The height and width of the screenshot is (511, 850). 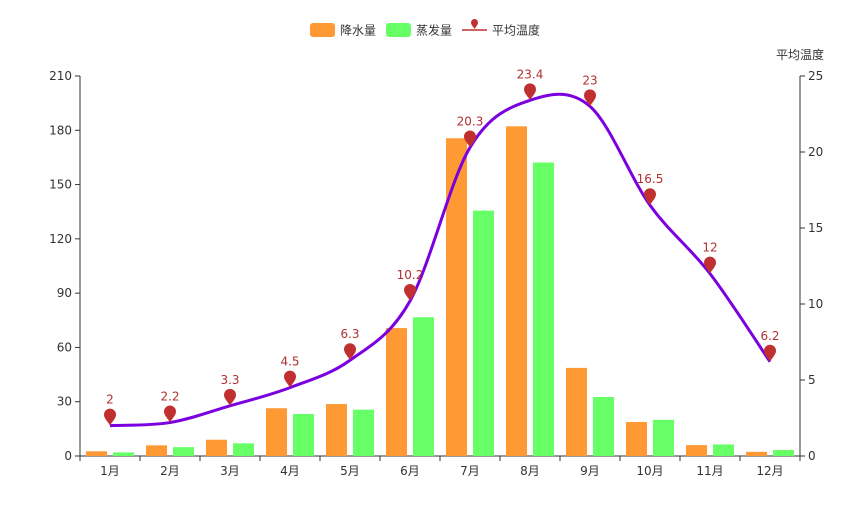 What do you see at coordinates (812, 456) in the screenshot?
I see `y-right-tick-label: 0` at bounding box center [812, 456].